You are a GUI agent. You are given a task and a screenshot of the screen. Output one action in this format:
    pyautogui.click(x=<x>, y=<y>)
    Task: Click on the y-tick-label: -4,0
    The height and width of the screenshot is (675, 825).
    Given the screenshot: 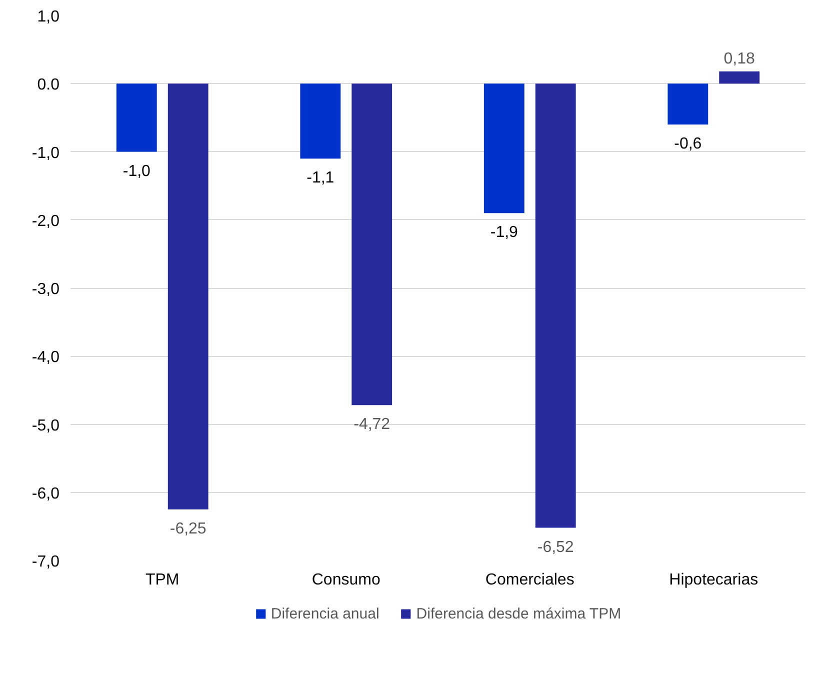 What is the action you would take?
    pyautogui.click(x=46, y=357)
    